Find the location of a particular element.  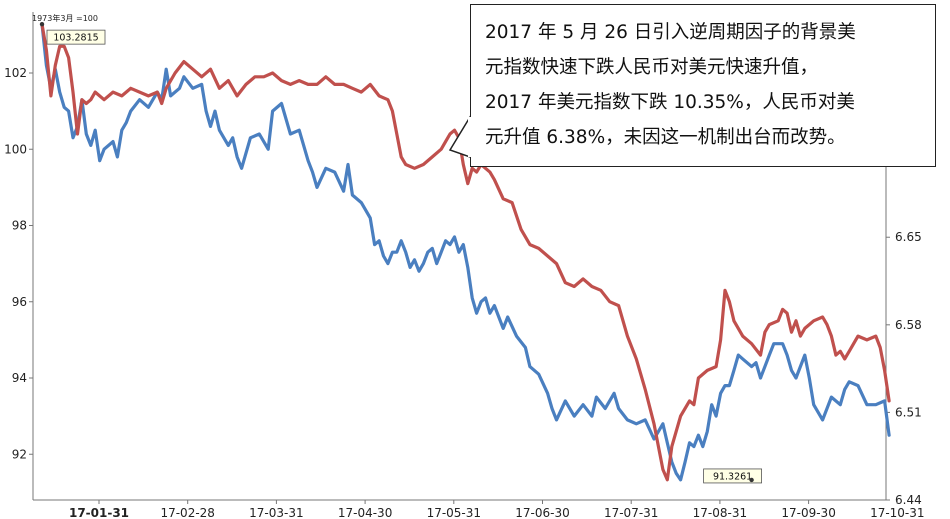

x-tick-label: 17-02-28 is located at coordinates (187, 512).